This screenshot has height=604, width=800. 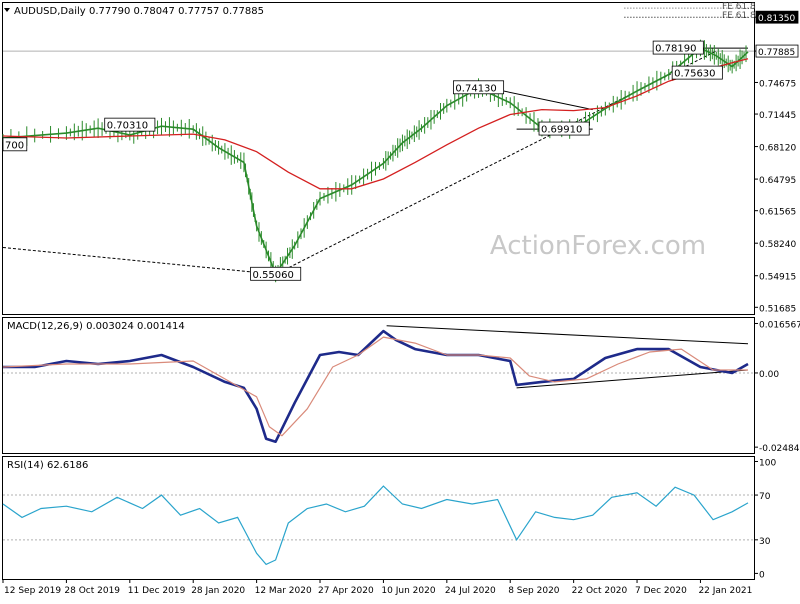 What do you see at coordinates (739, 16) in the screenshot?
I see `fe-label-2: FE 61.8` at bounding box center [739, 16].